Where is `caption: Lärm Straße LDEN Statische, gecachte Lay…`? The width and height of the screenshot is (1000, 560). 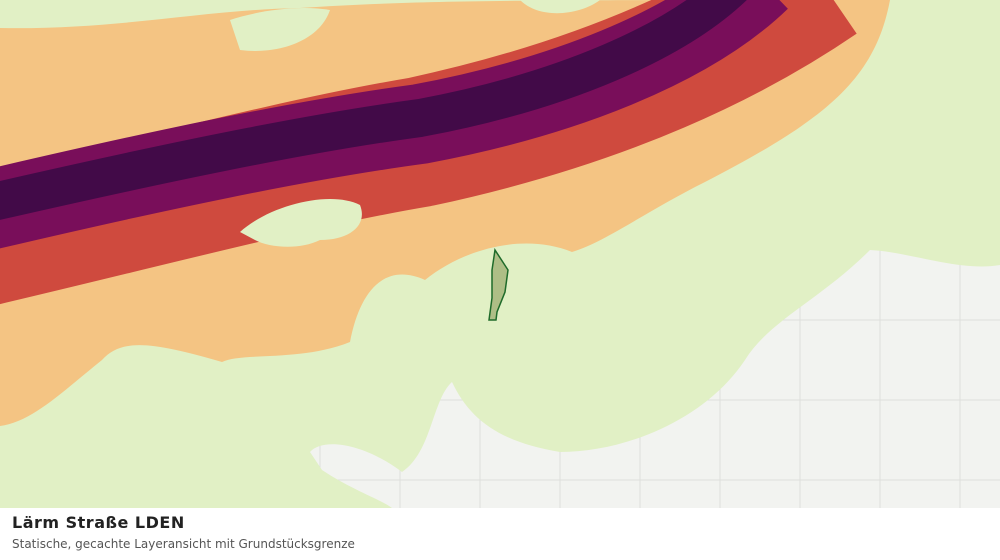 caption: Lärm Straße LDEN Statische, gecachte Lay… is located at coordinates (500, 534).